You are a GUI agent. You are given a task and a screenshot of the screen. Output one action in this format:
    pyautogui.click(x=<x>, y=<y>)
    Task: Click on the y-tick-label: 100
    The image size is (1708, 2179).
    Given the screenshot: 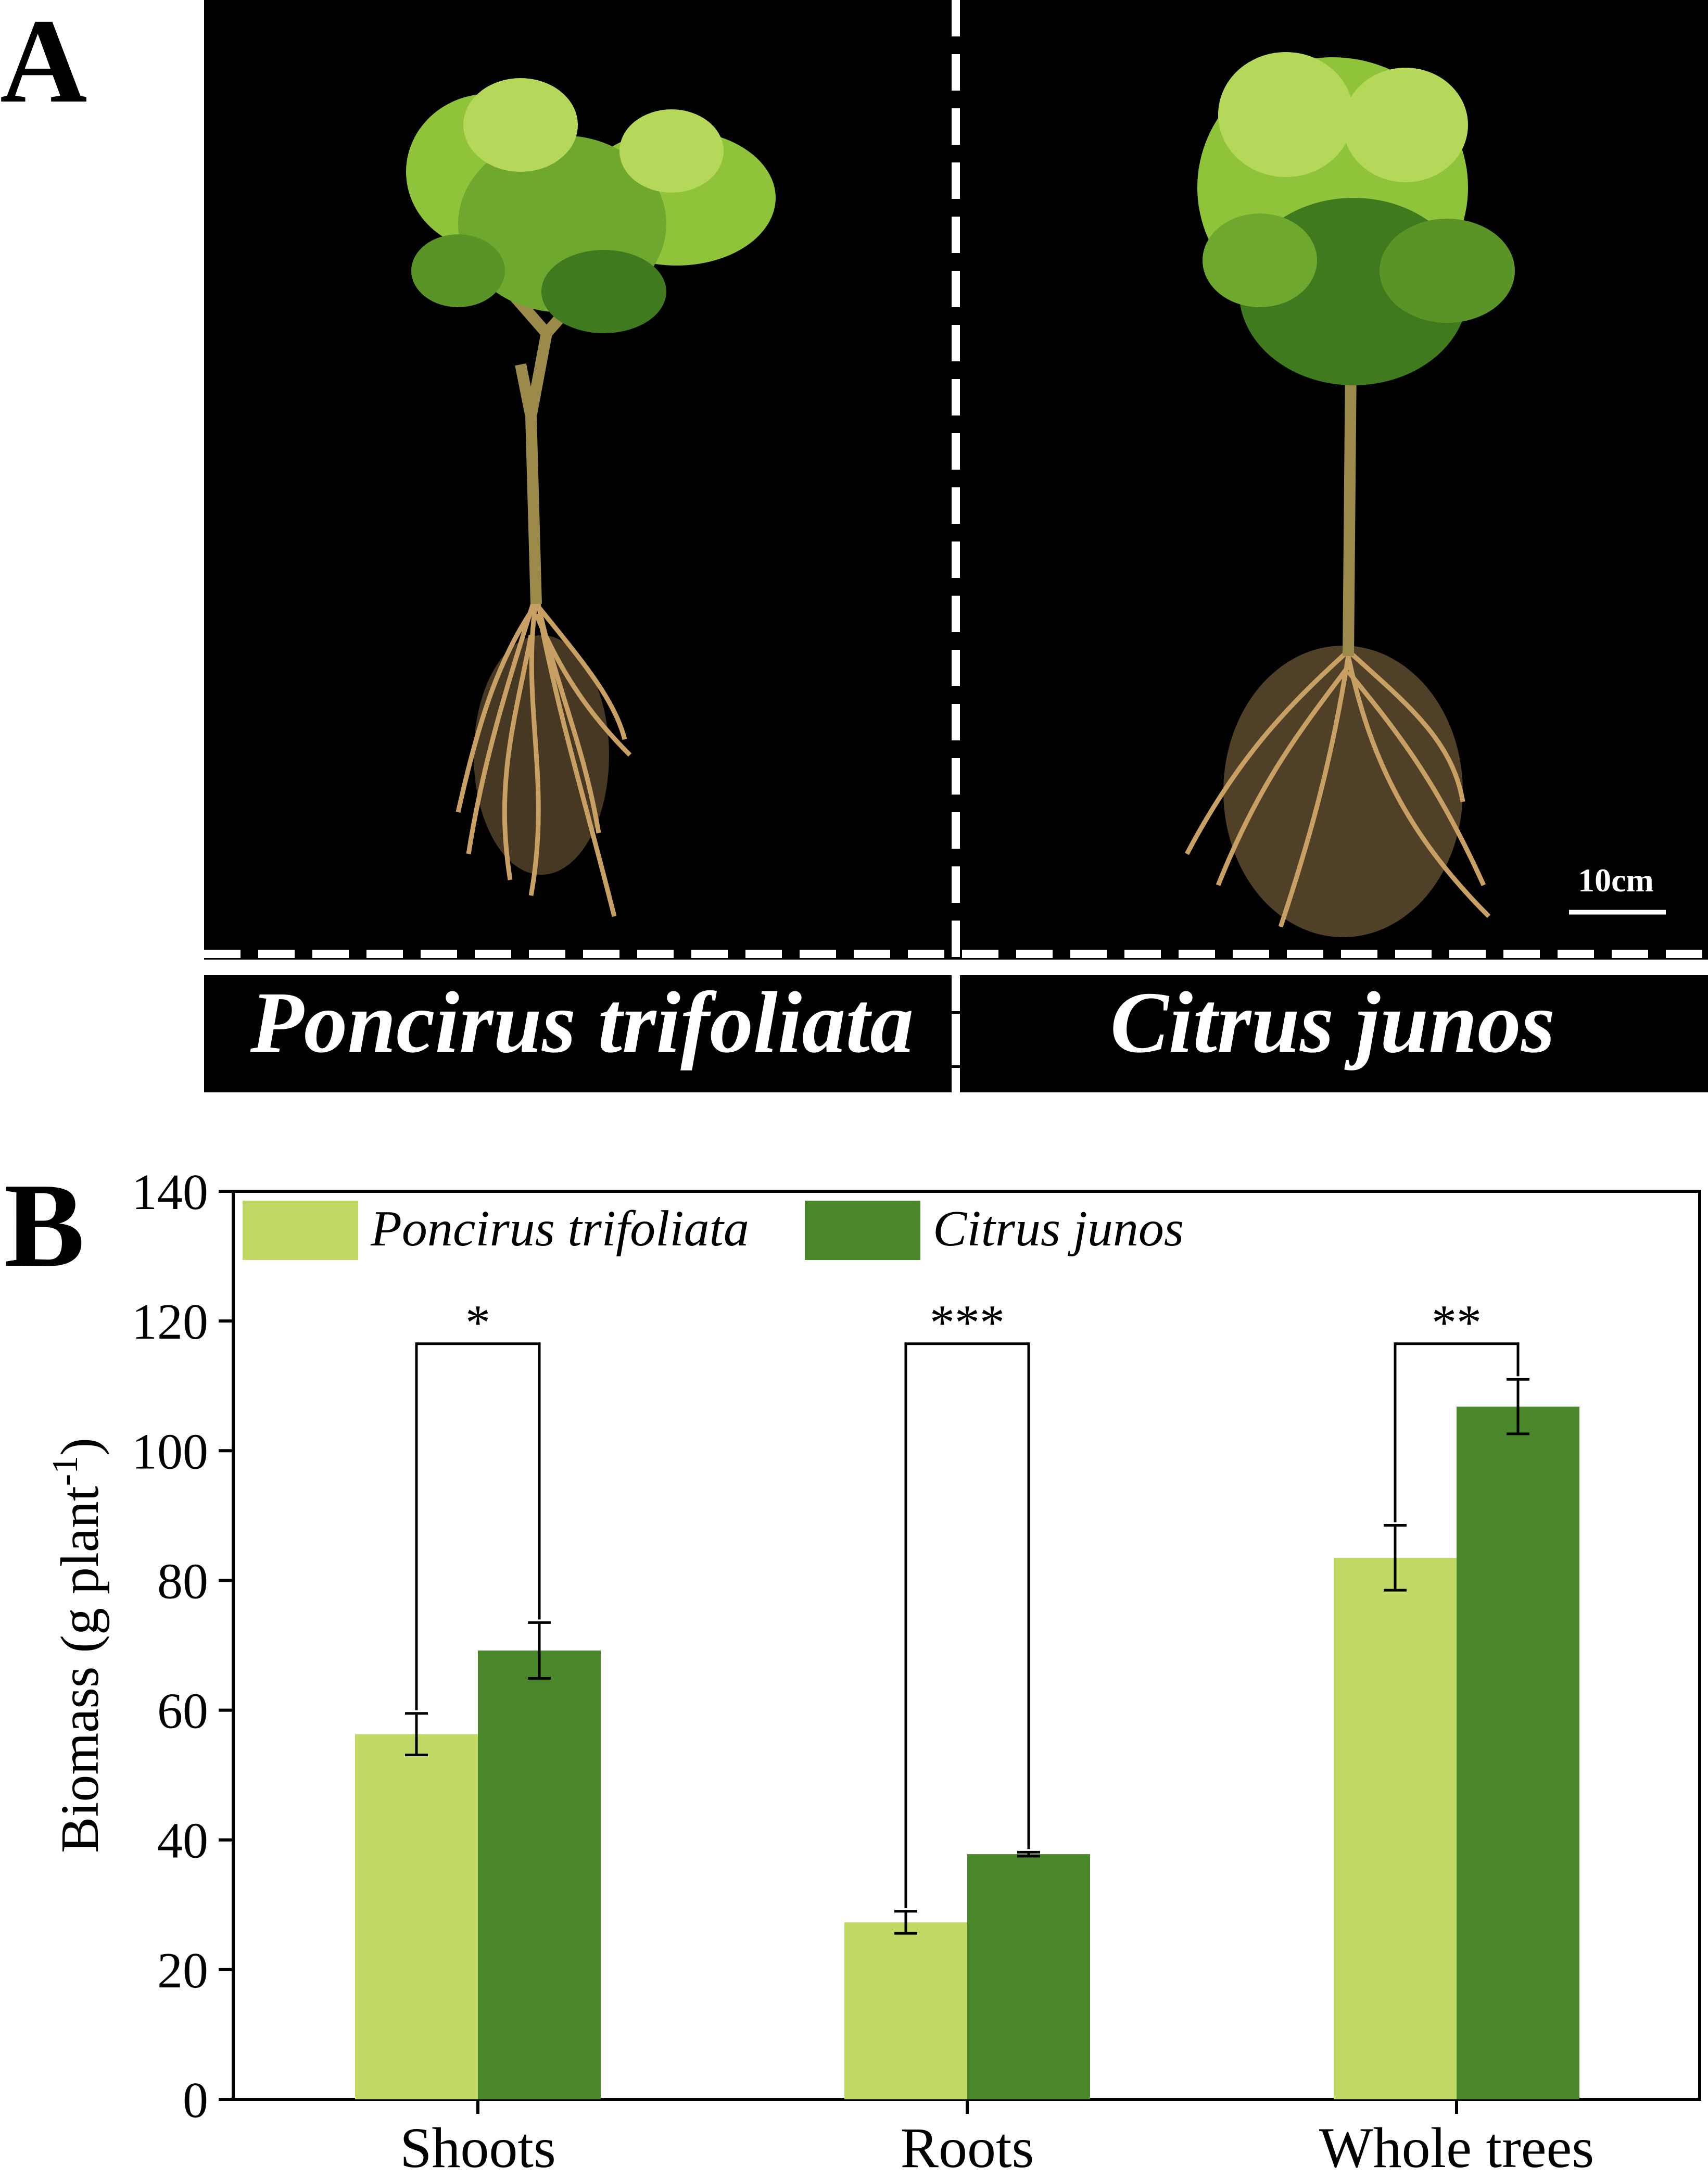 What is the action you would take?
    pyautogui.click(x=170, y=1452)
    